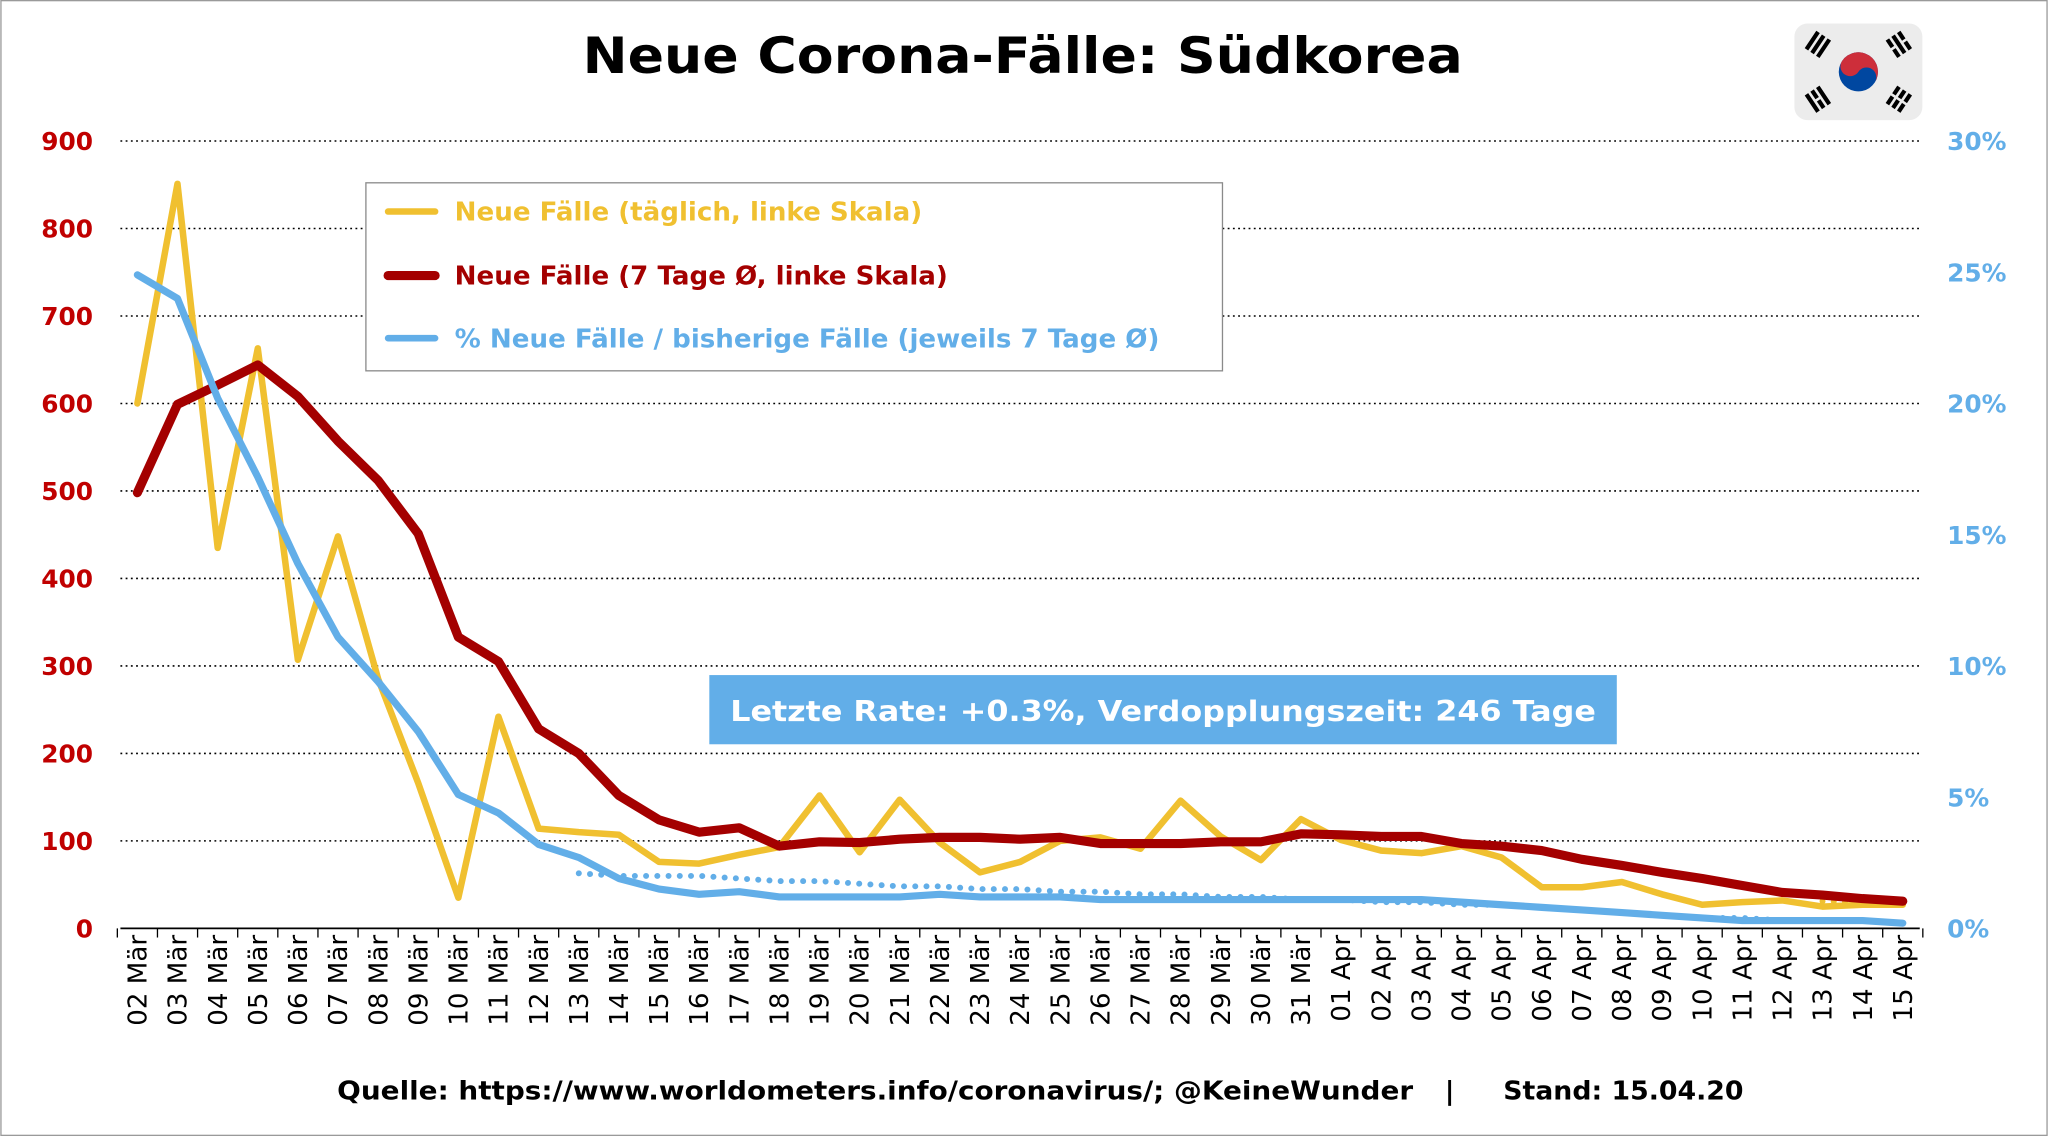 This screenshot has width=2048, height=1136. I want to click on trigram-ri, so click(1818, 99).